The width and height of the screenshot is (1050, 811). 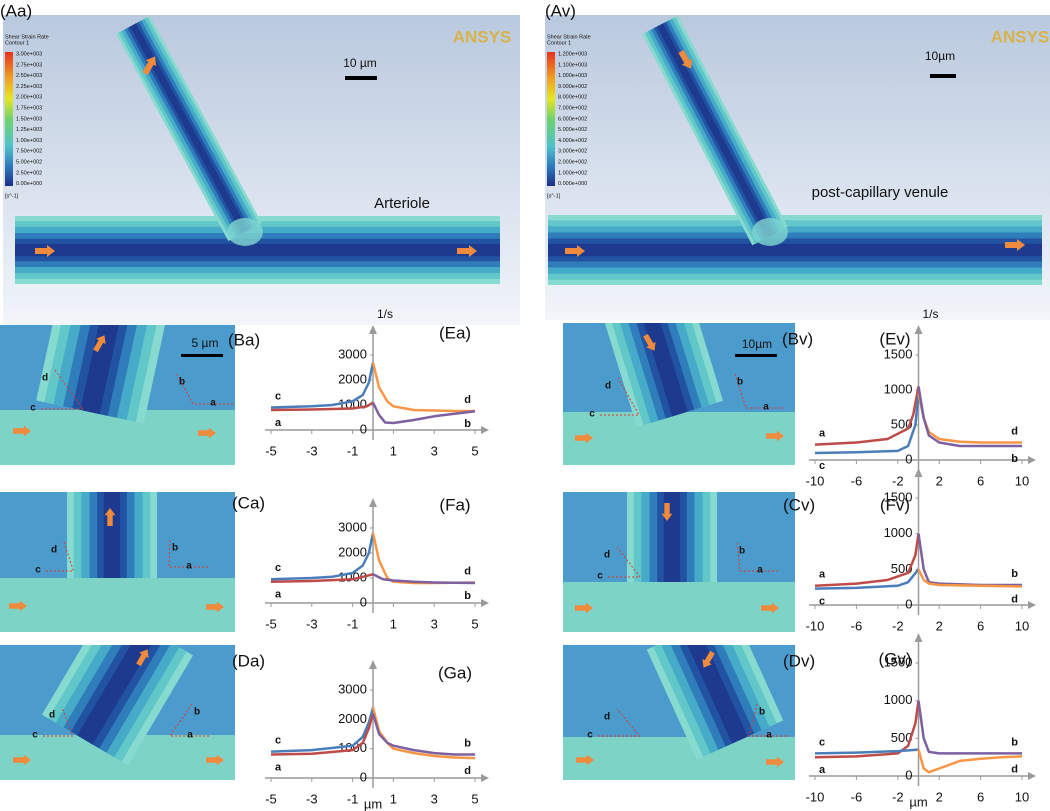 What do you see at coordinates (29, 184) in the screenshot?
I see `legend-value: 0.00e+000` at bounding box center [29, 184].